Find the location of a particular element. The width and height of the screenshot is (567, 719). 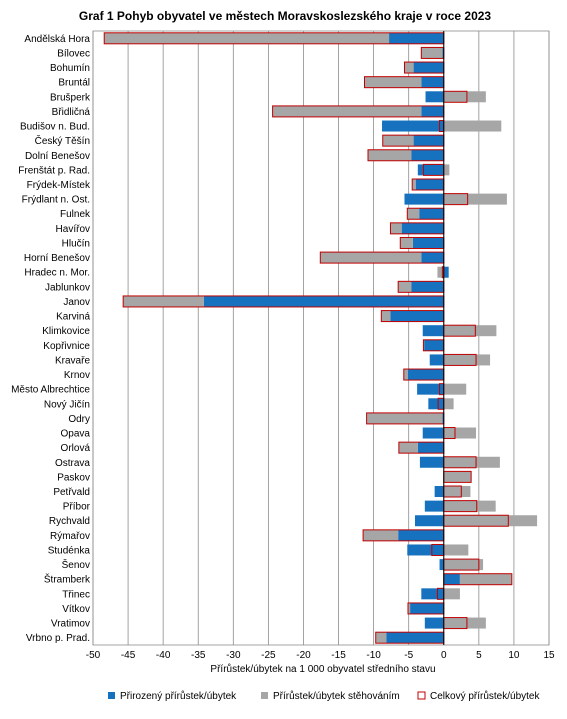

category-label: Frýdek-Místek is located at coordinates (59, 185).